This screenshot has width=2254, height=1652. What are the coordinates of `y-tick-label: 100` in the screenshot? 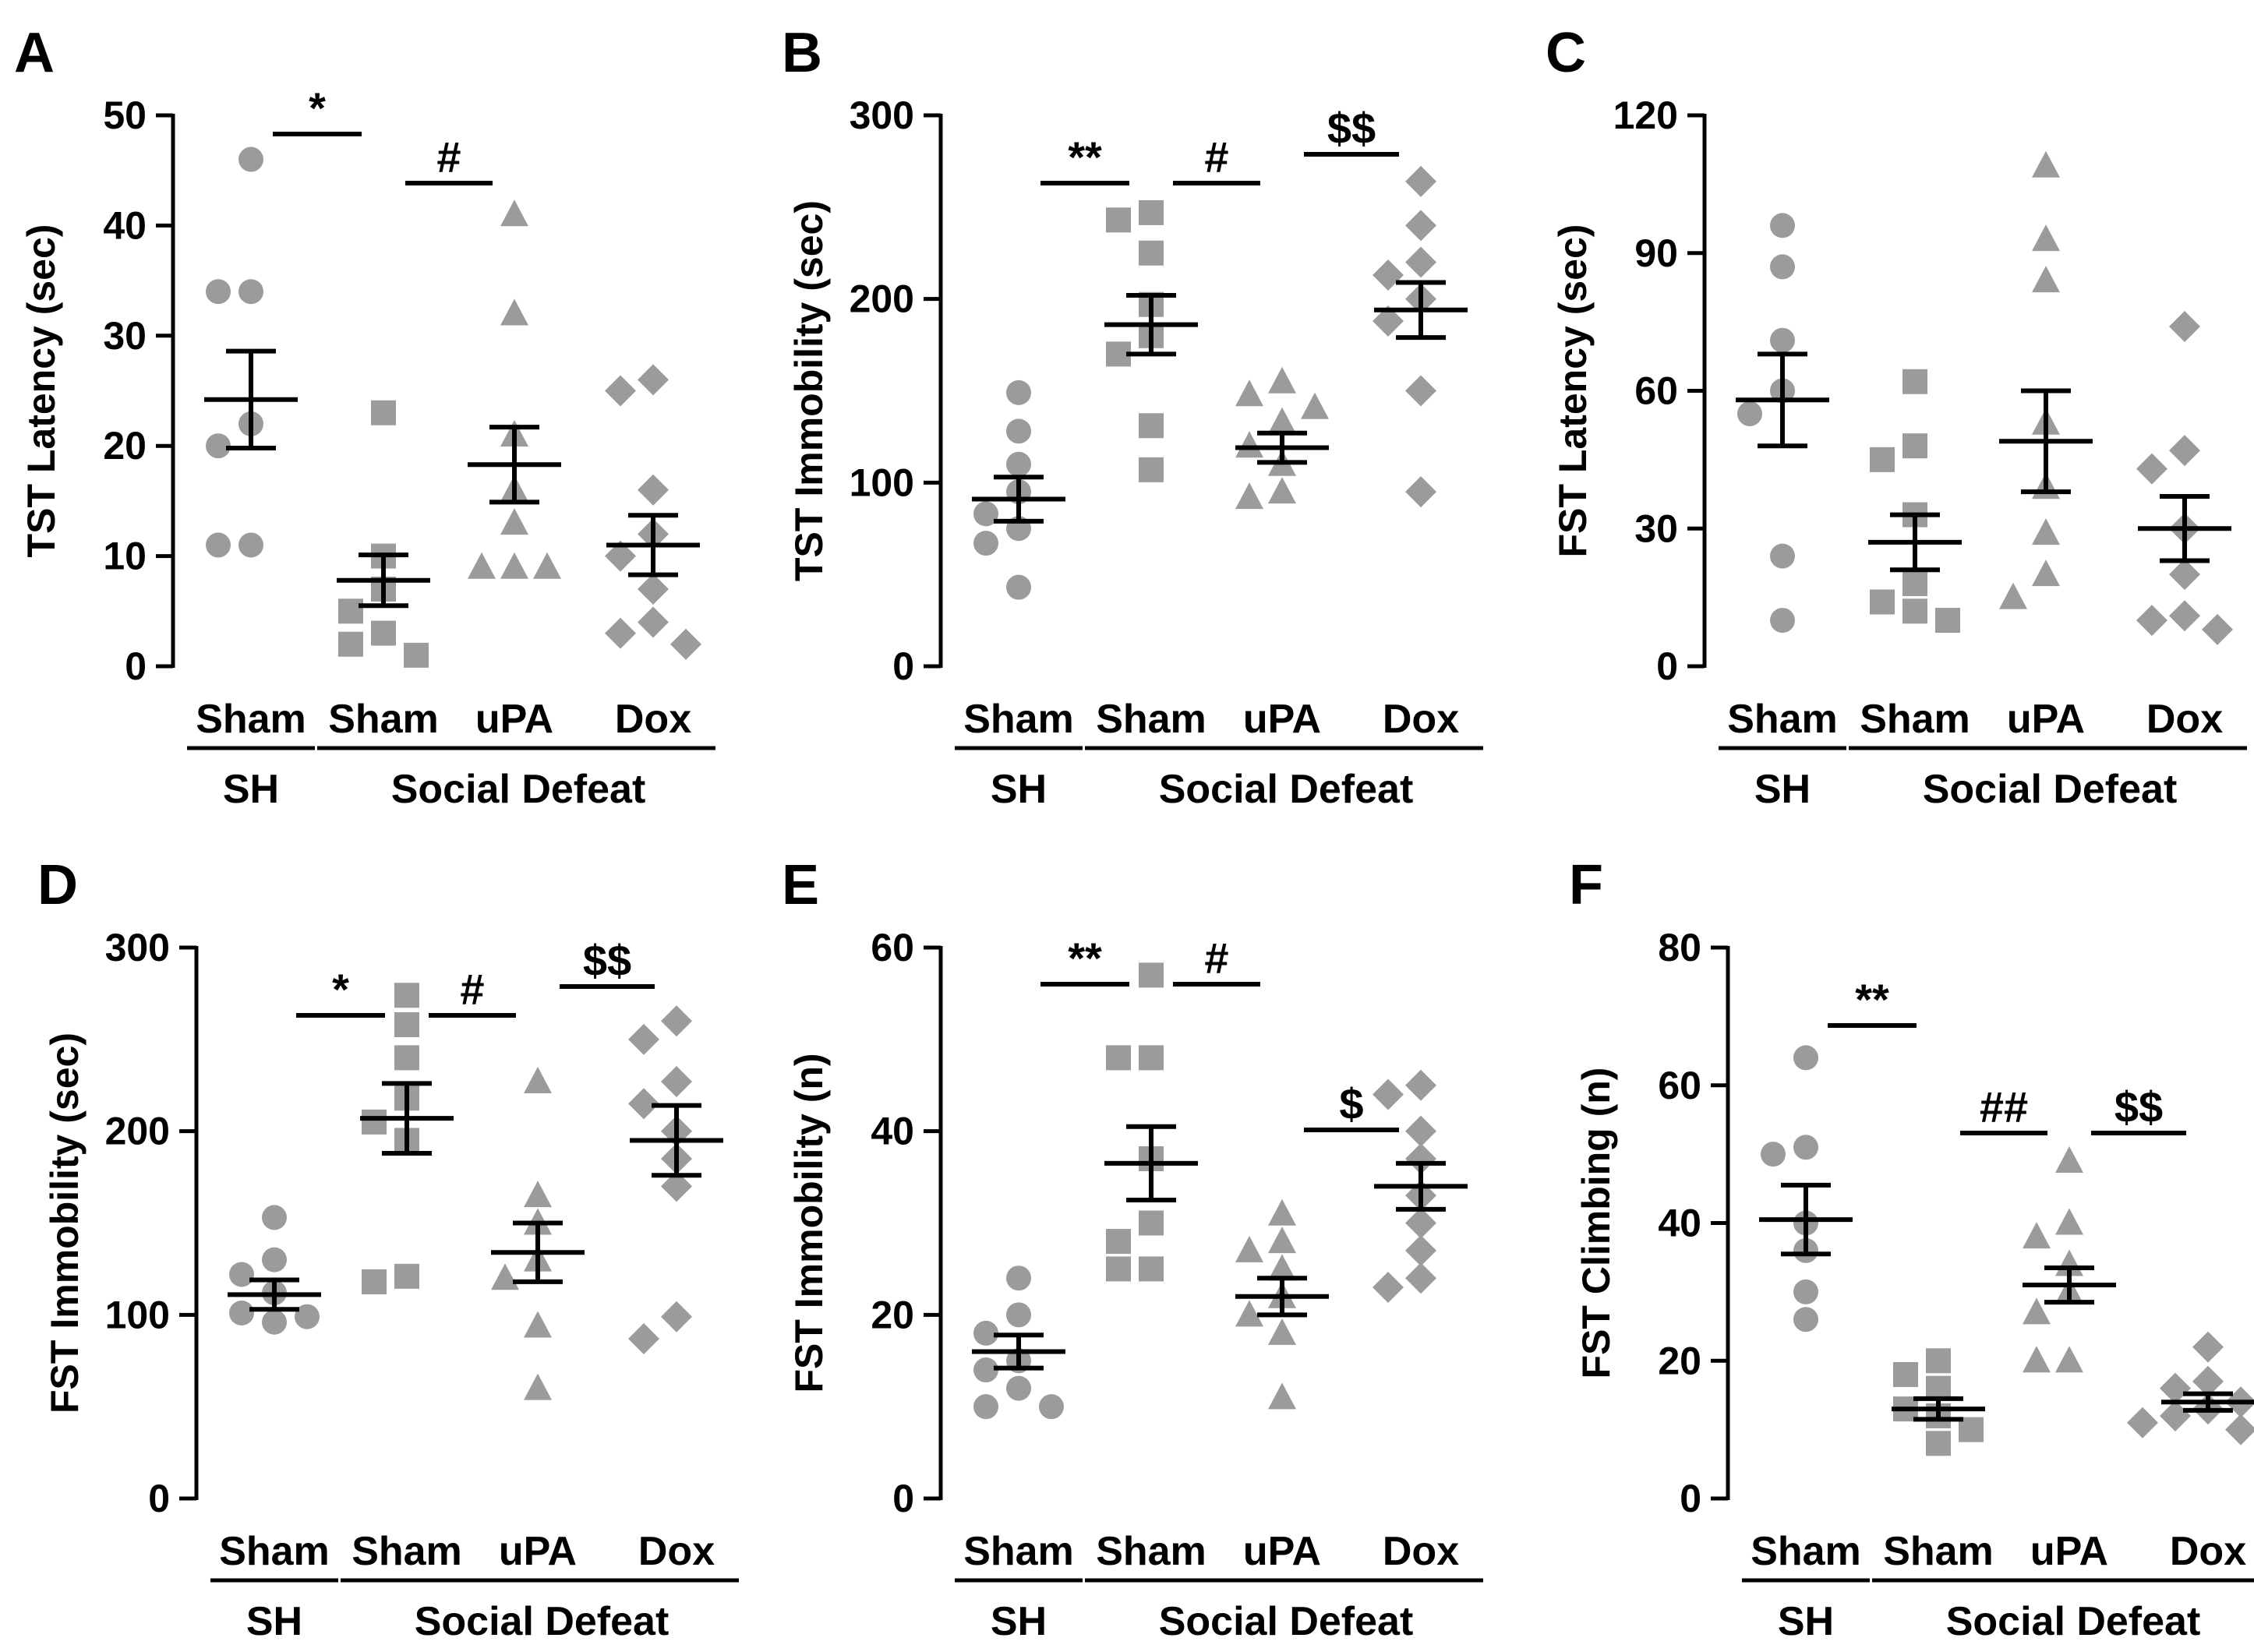 It's located at (137, 1314).